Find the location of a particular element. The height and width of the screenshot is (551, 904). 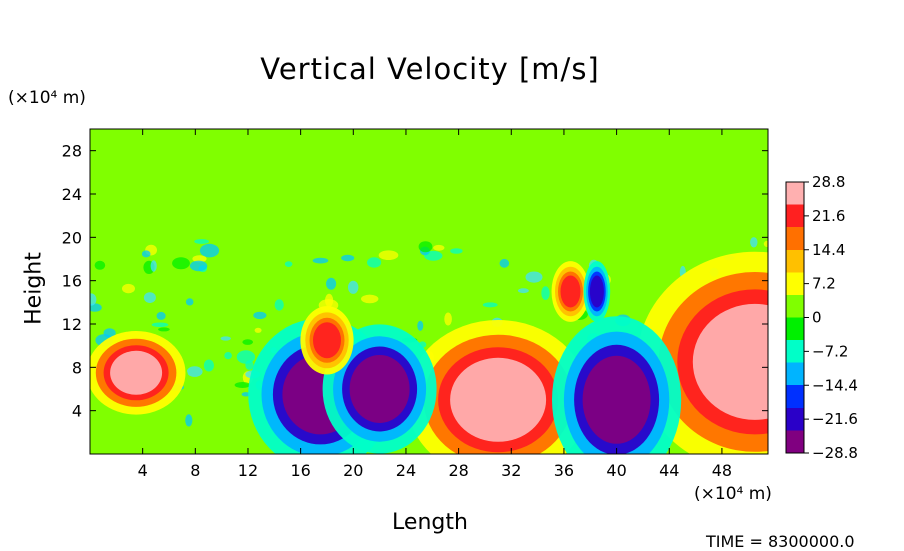

colorbar-tick-label: 21.6 is located at coordinates (828, 216).